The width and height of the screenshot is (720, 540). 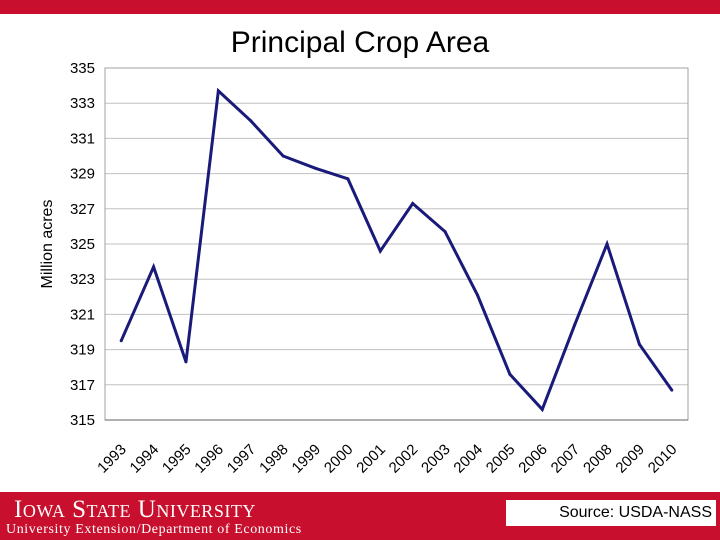 I want to click on x-tick-label: 1998, so click(x=274, y=459).